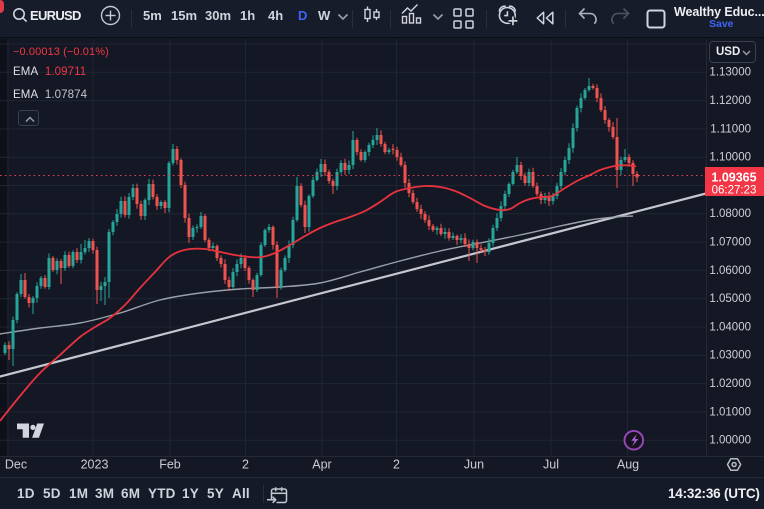  Describe the element at coordinates (734, 191) in the screenshot. I see `svg-text: 06:27:23` at that location.